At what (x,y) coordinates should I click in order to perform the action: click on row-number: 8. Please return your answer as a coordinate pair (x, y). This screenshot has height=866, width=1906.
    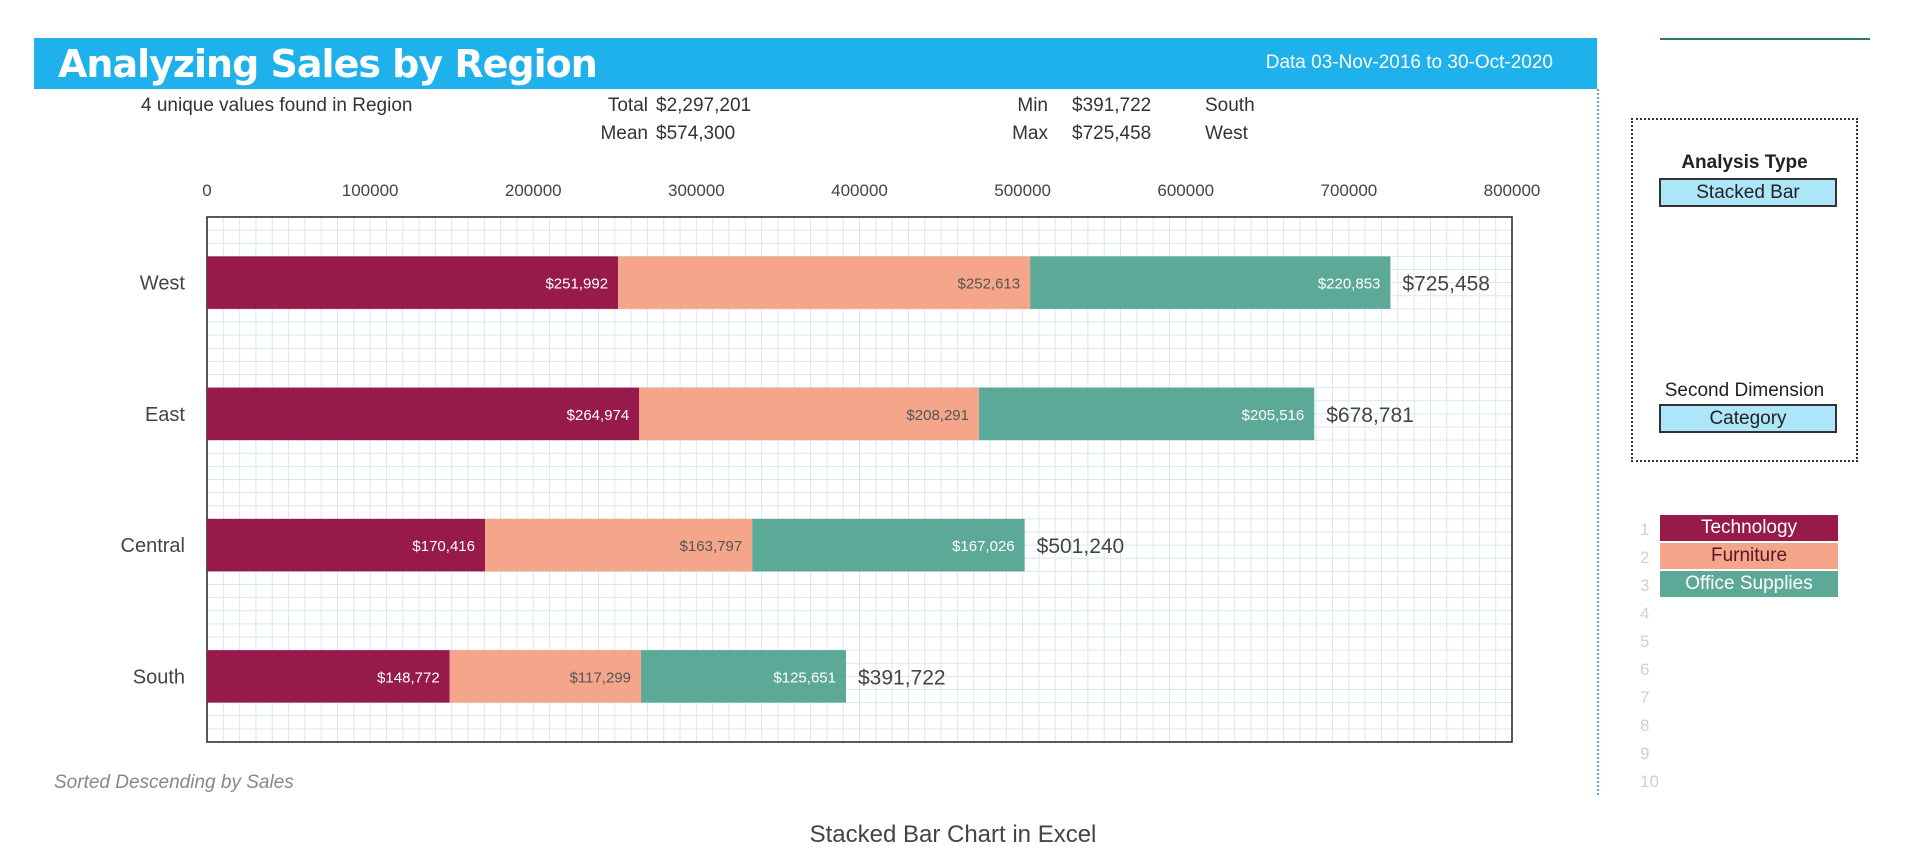
    Looking at the image, I should click on (1645, 725).